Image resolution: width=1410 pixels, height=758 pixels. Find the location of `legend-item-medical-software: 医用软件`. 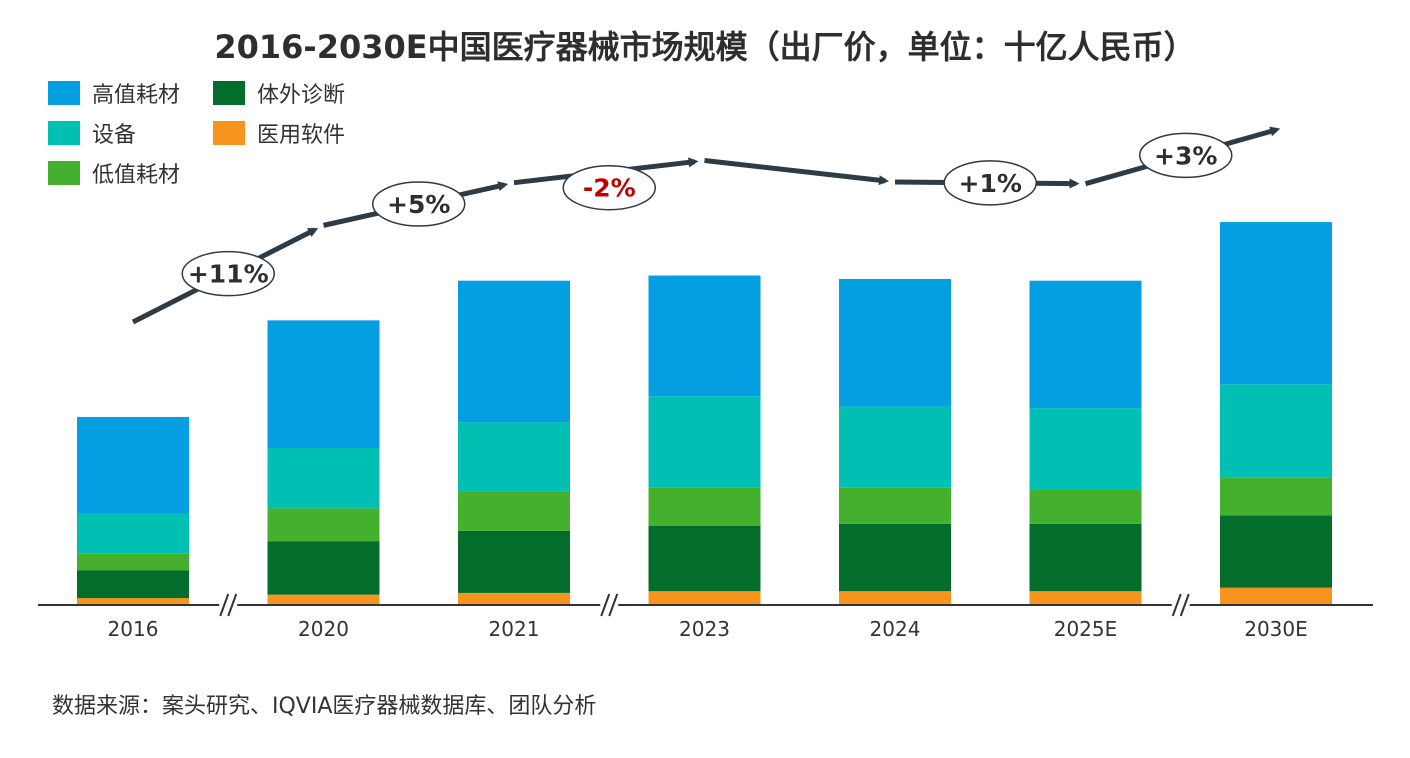

legend-item-medical-software: 医用软件 is located at coordinates (279, 133).